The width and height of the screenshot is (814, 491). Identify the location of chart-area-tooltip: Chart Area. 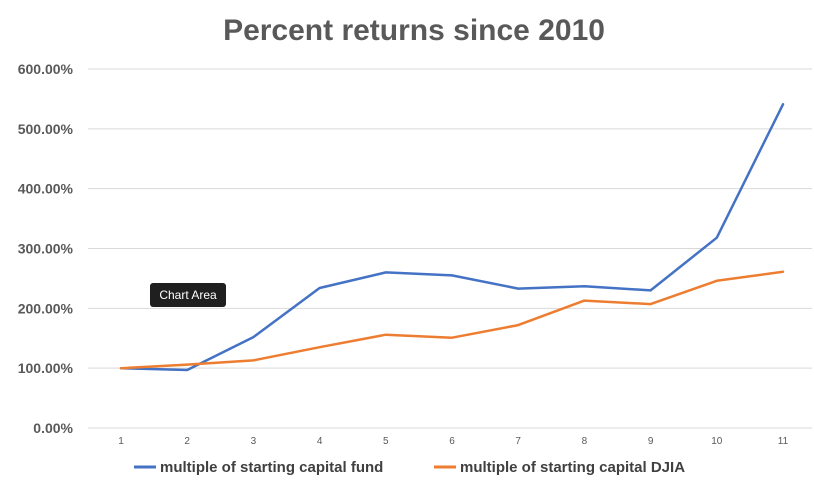
(188, 295).